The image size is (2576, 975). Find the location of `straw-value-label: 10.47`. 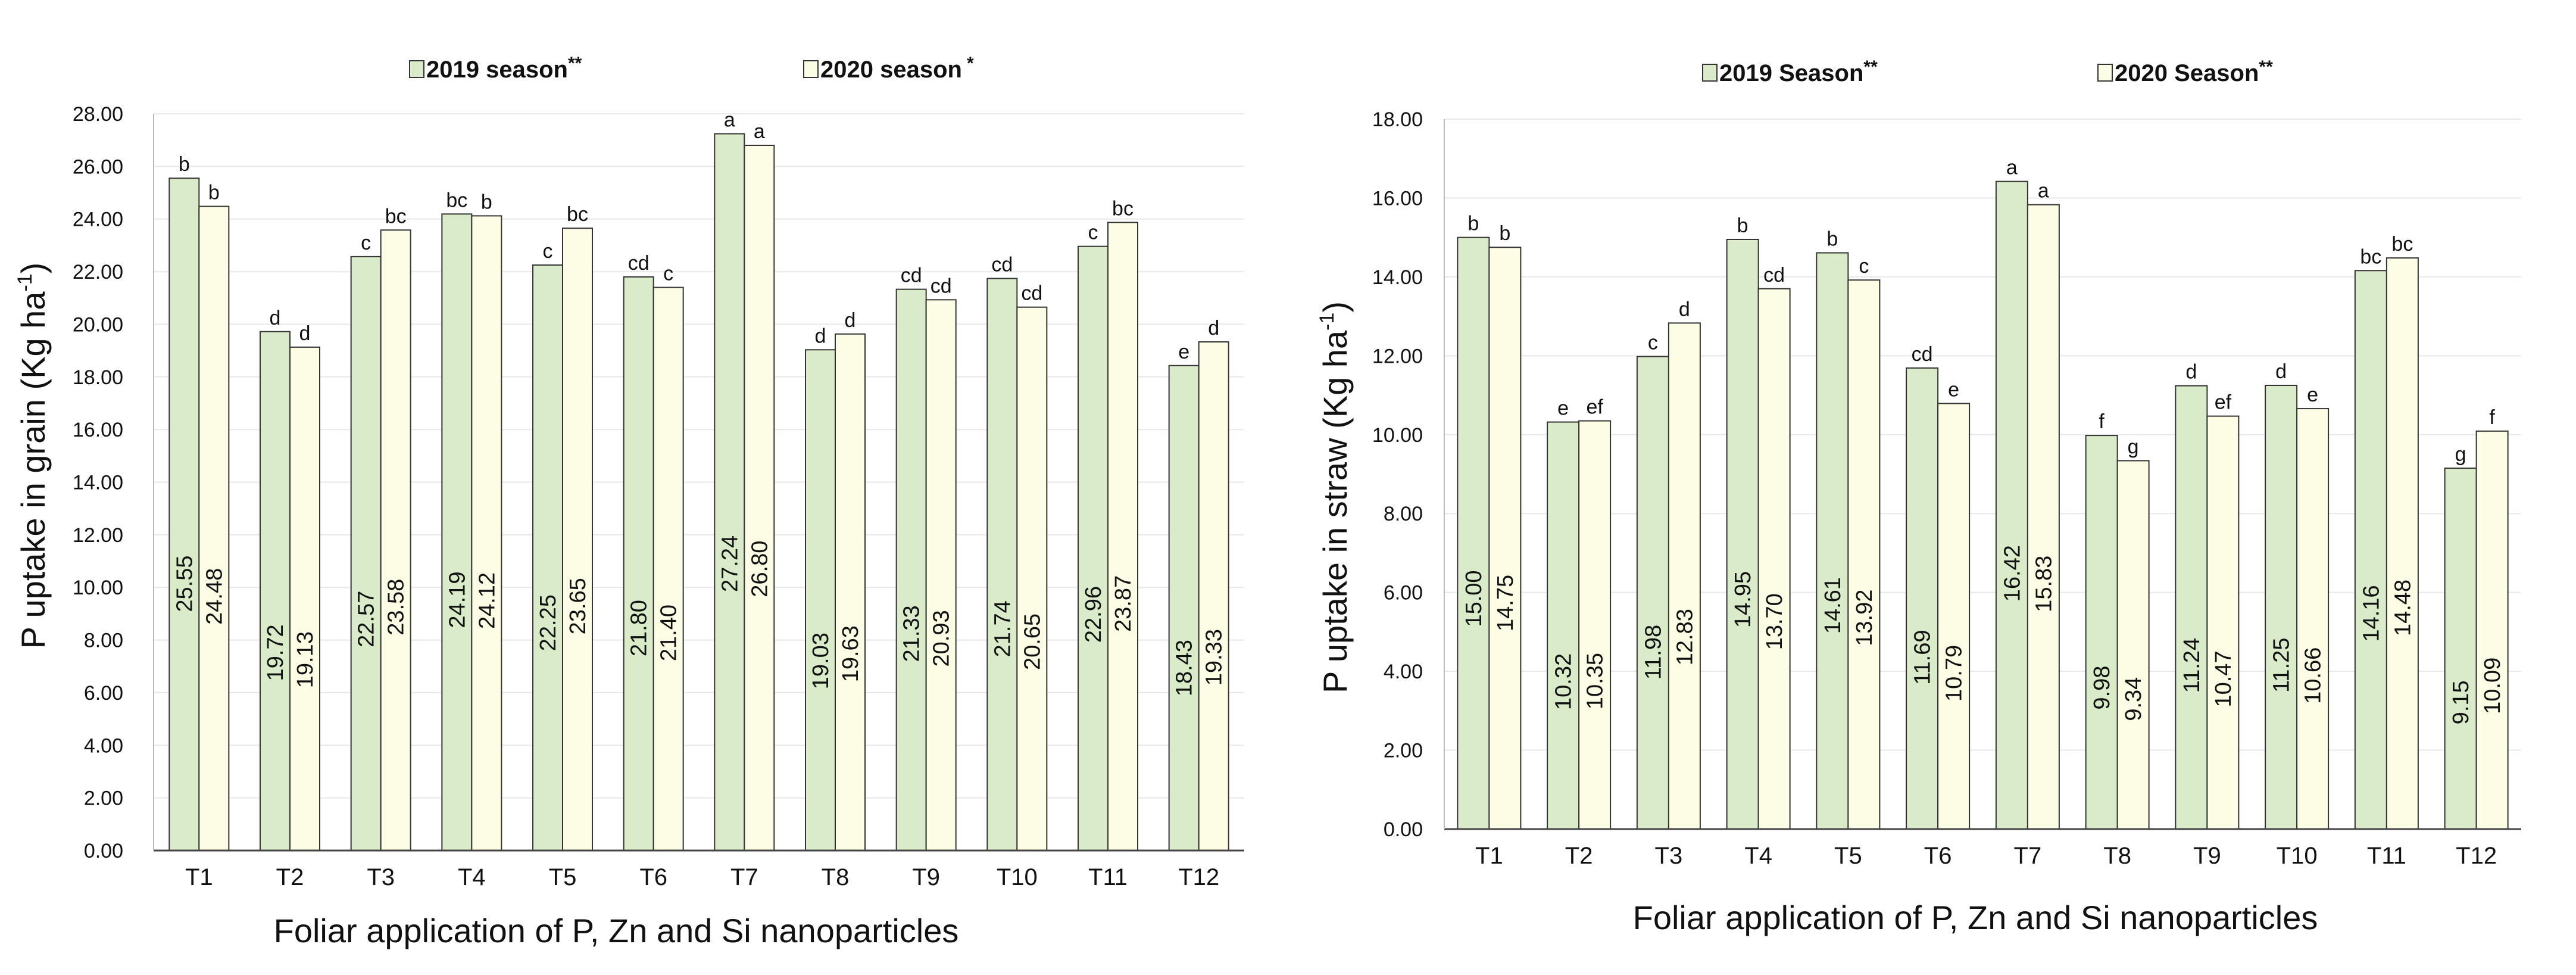

straw-value-label: 10.47 is located at coordinates (2223, 678).